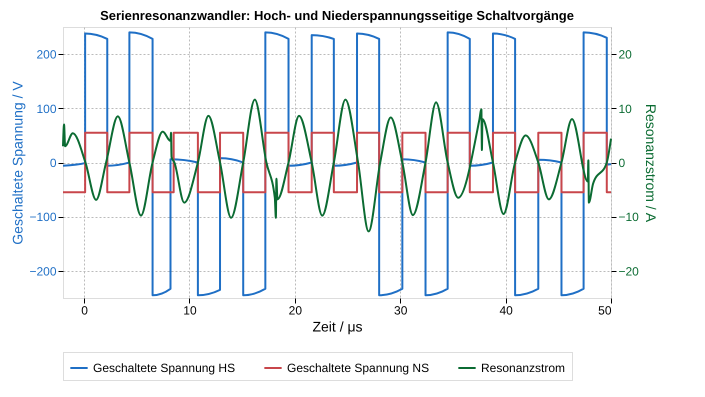 The height and width of the screenshot is (397, 705). I want to click on y2-tick-label: 0, so click(622, 163).